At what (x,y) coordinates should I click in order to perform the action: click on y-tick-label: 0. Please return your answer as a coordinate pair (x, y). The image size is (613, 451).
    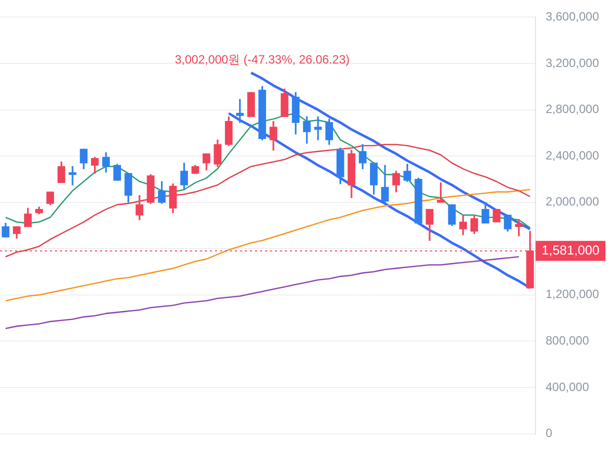
    Looking at the image, I should click on (549, 433).